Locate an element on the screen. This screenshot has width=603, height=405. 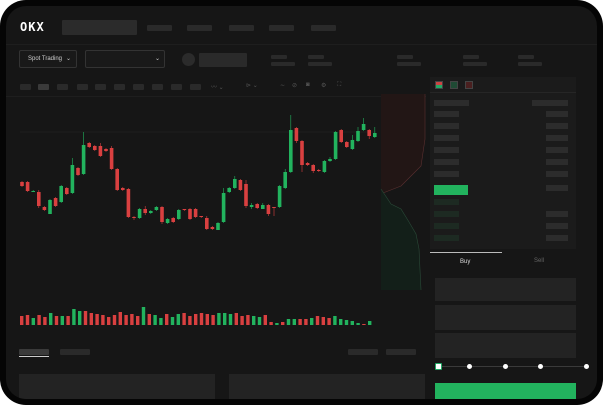
draw-tool-icon: ⊳ ⌄ is located at coordinates (252, 86).